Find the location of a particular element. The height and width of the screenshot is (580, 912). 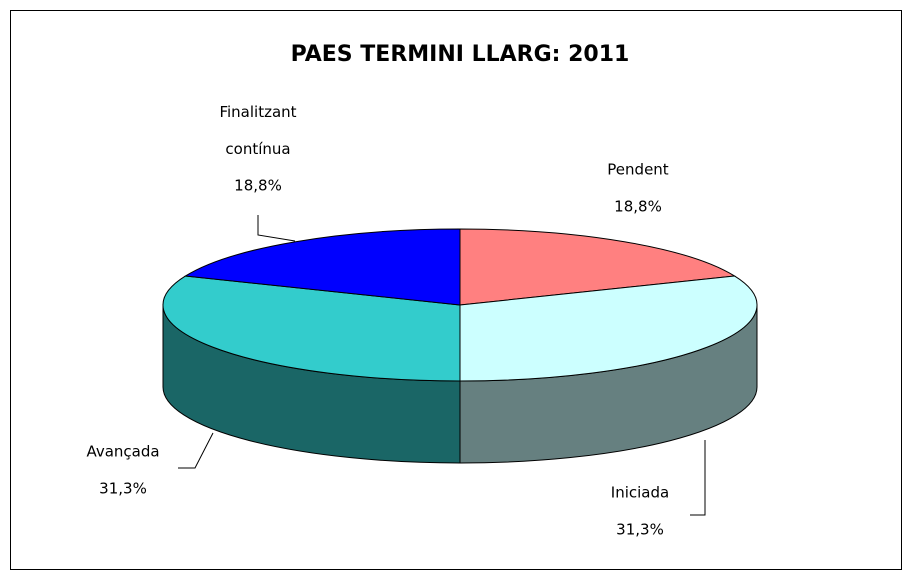

slice-label: Iniciada is located at coordinates (640, 493).